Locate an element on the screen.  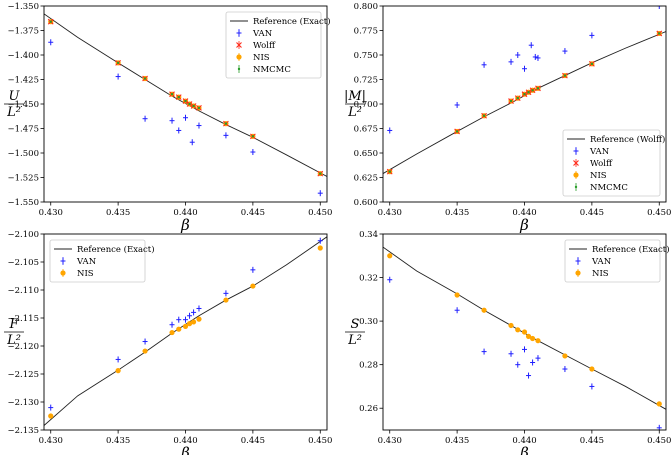
y-tick-label: 0.775 is located at coordinates (366, 32).